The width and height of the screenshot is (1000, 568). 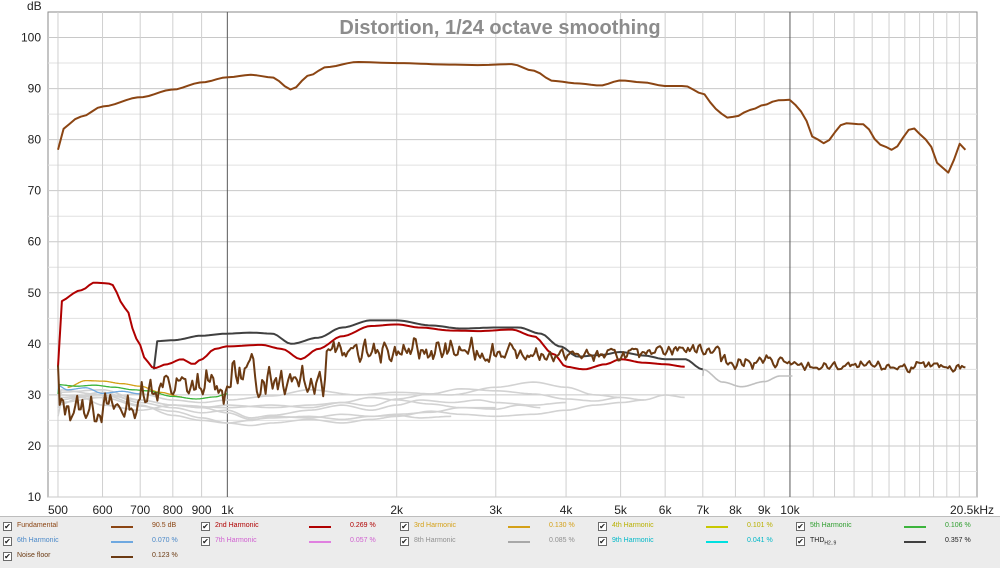 What do you see at coordinates (35, 344) in the screenshot?
I see `y-tick-label: 40` at bounding box center [35, 344].